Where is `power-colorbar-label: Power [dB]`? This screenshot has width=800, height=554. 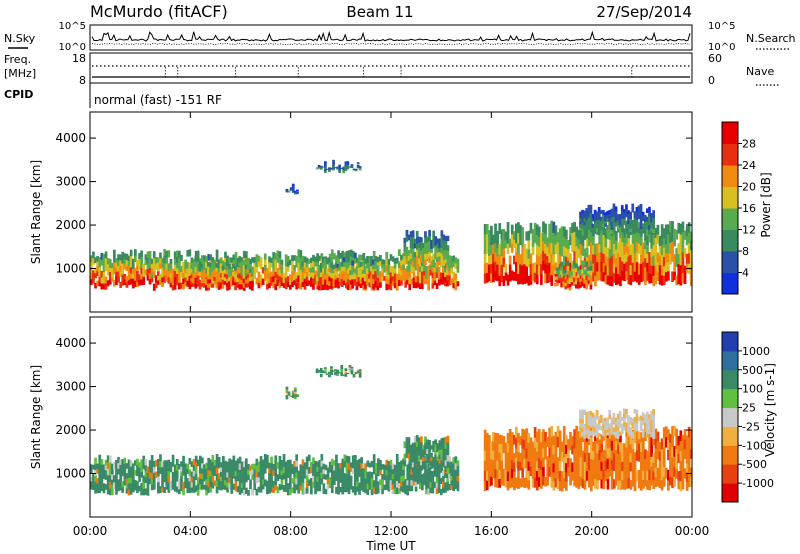
power-colorbar-label: Power [dB] is located at coordinates (766, 204).